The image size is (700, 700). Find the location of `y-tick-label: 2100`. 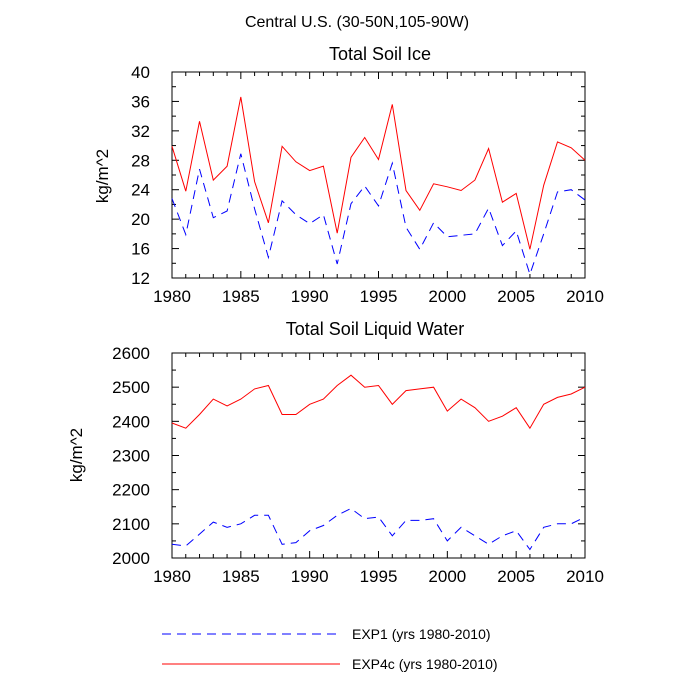

y-tick-label: 2100 is located at coordinates (131, 524).